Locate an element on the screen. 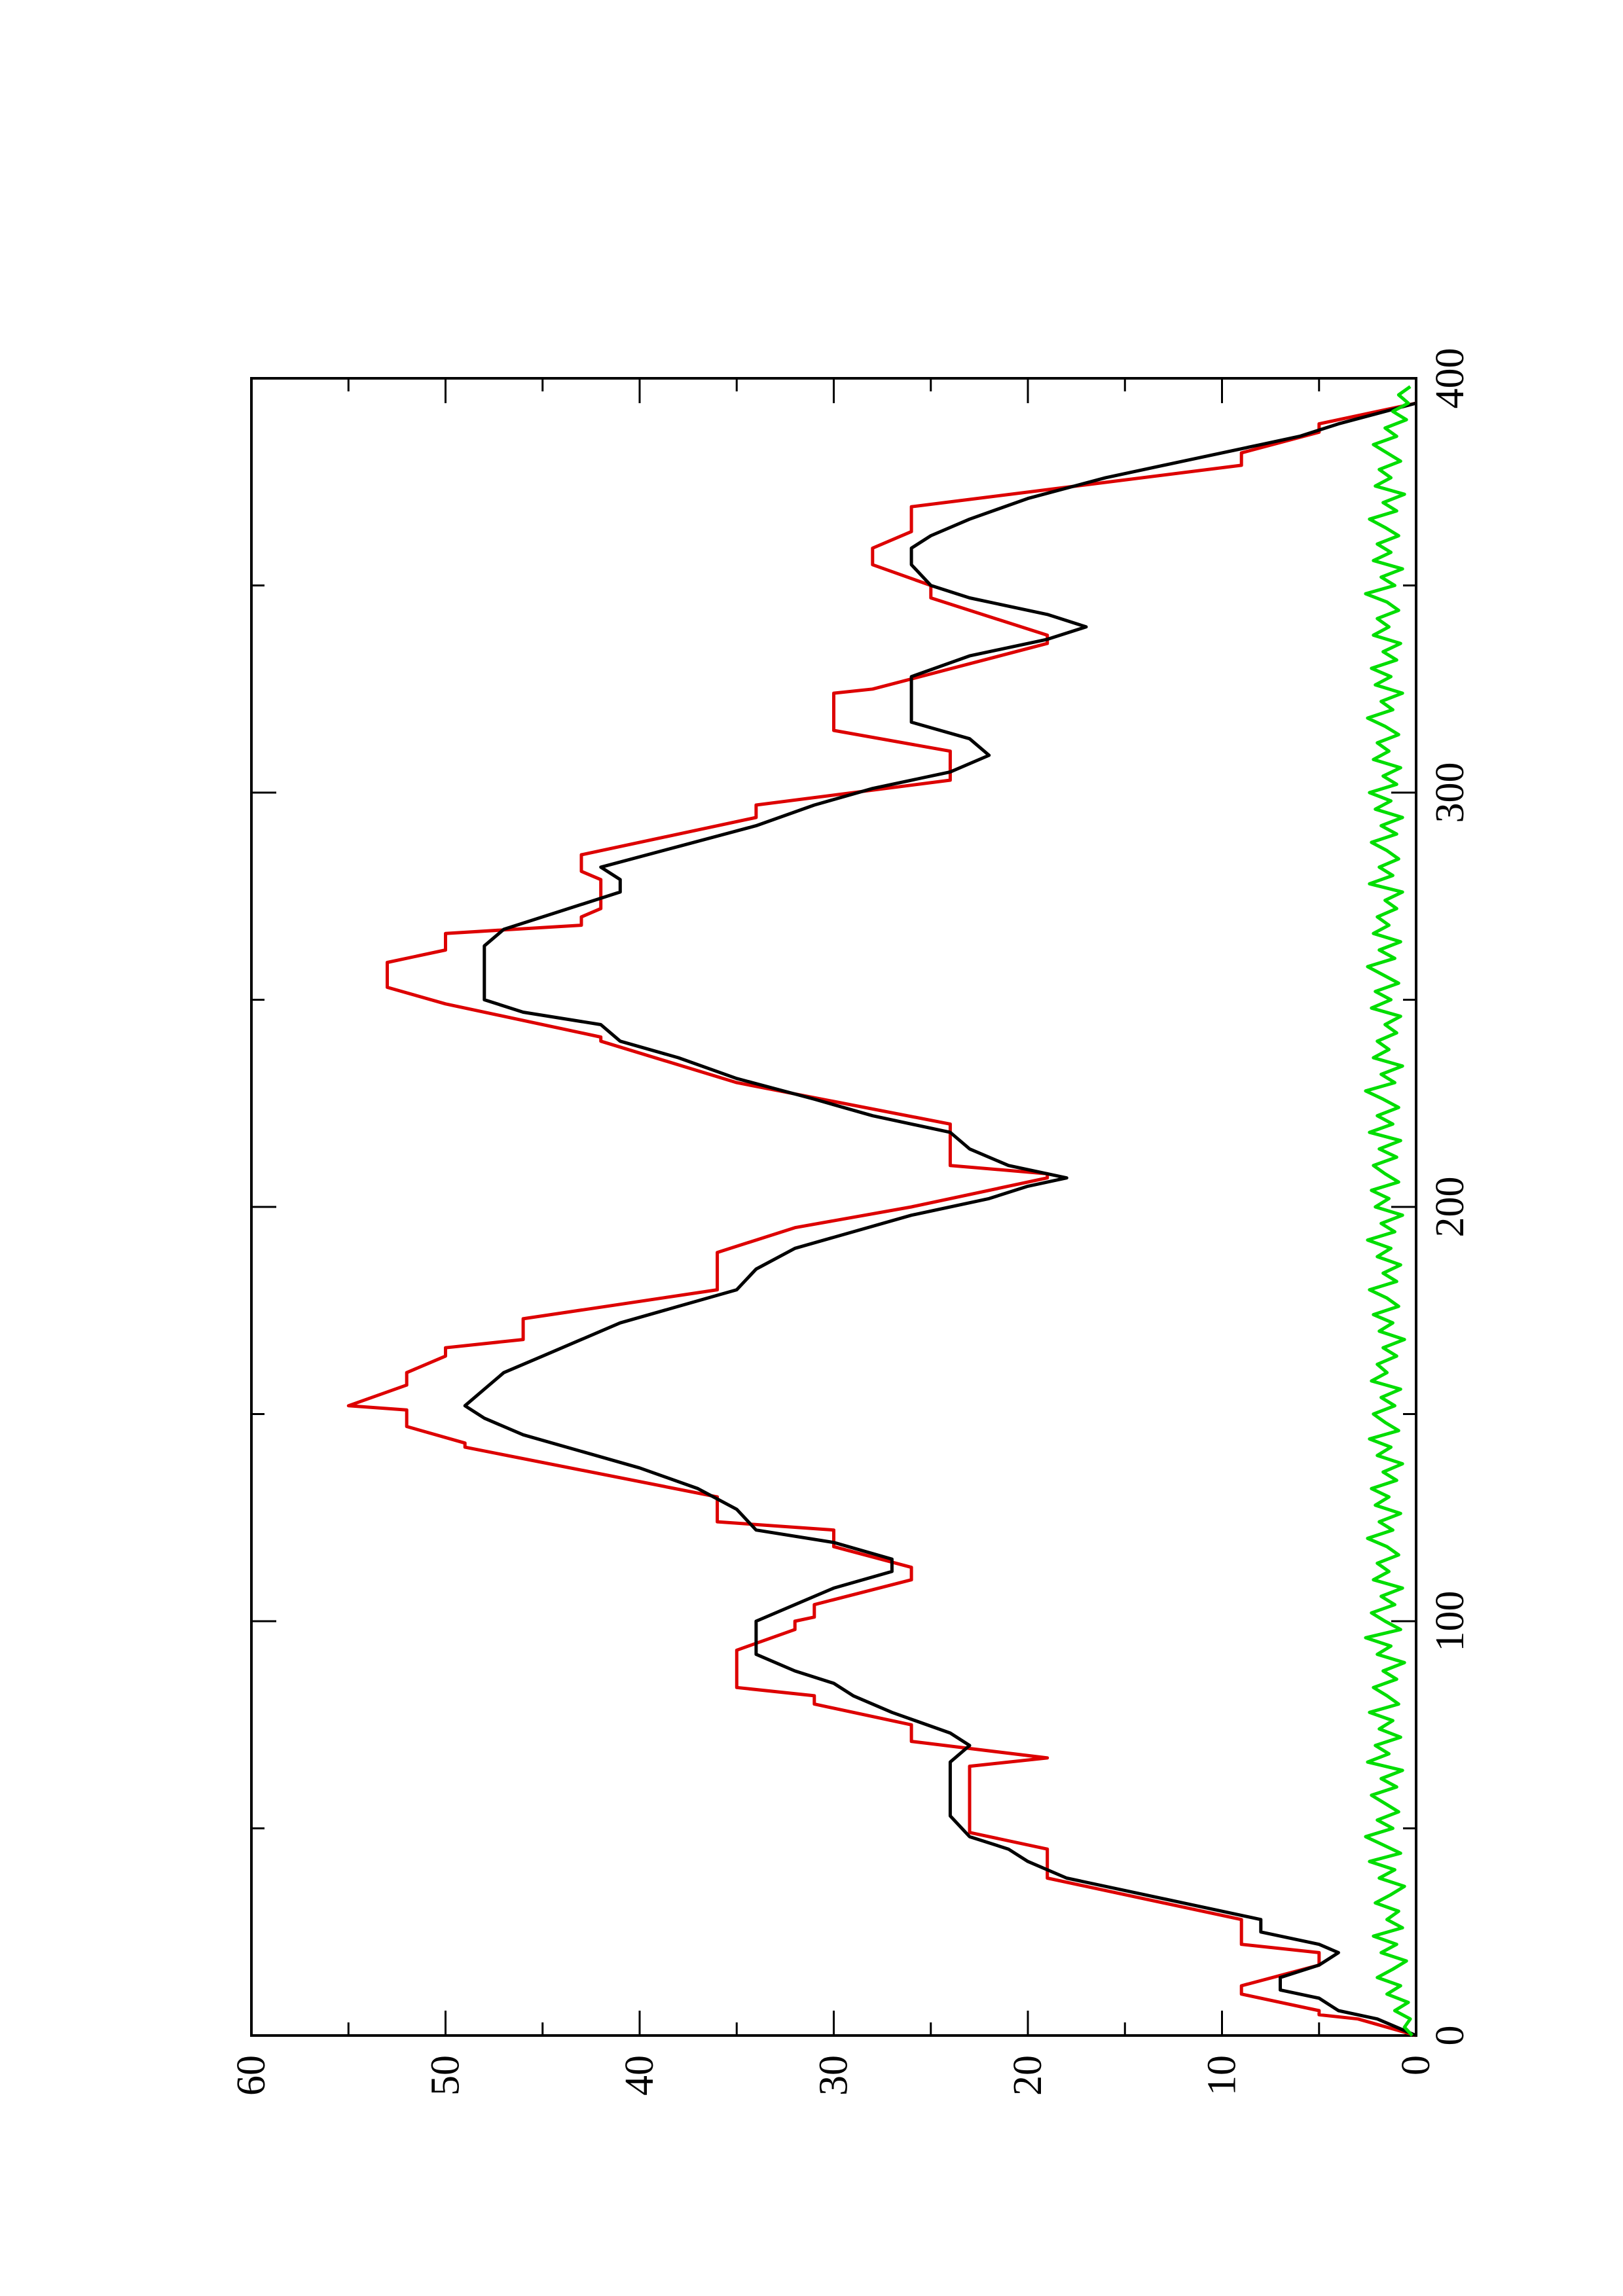  x-tick-label: 400 is located at coordinates (1450, 378).